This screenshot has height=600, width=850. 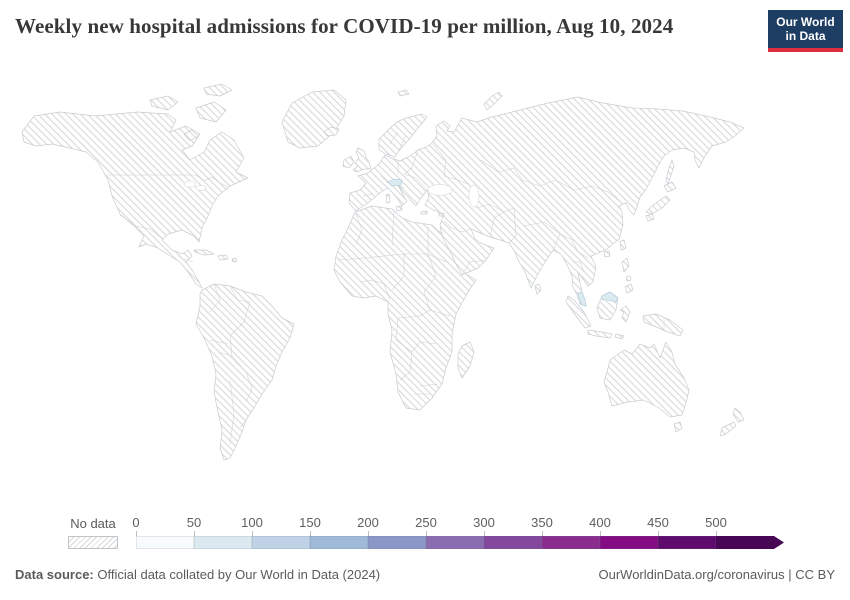 What do you see at coordinates (403, 135) in the screenshot?
I see `landmass-scandinavia` at bounding box center [403, 135].